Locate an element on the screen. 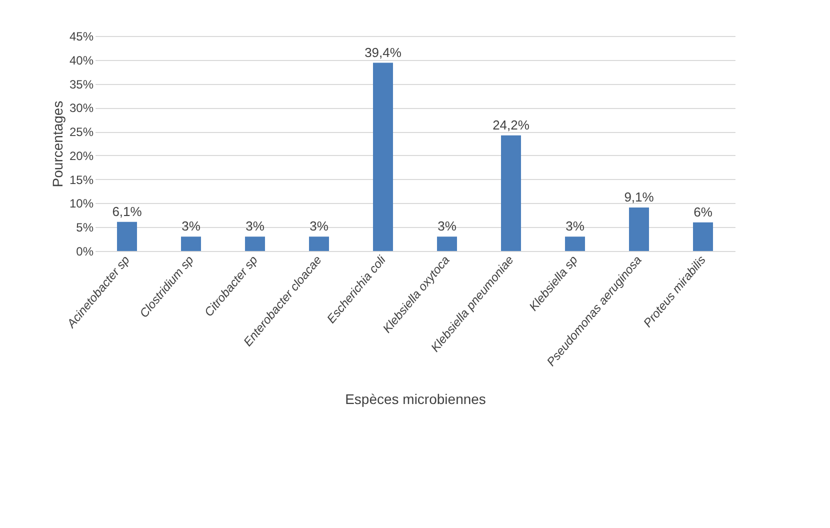 Image resolution: width=830 pixels, height=528 pixels. y-tick-label: 30% is located at coordinates (81, 108).